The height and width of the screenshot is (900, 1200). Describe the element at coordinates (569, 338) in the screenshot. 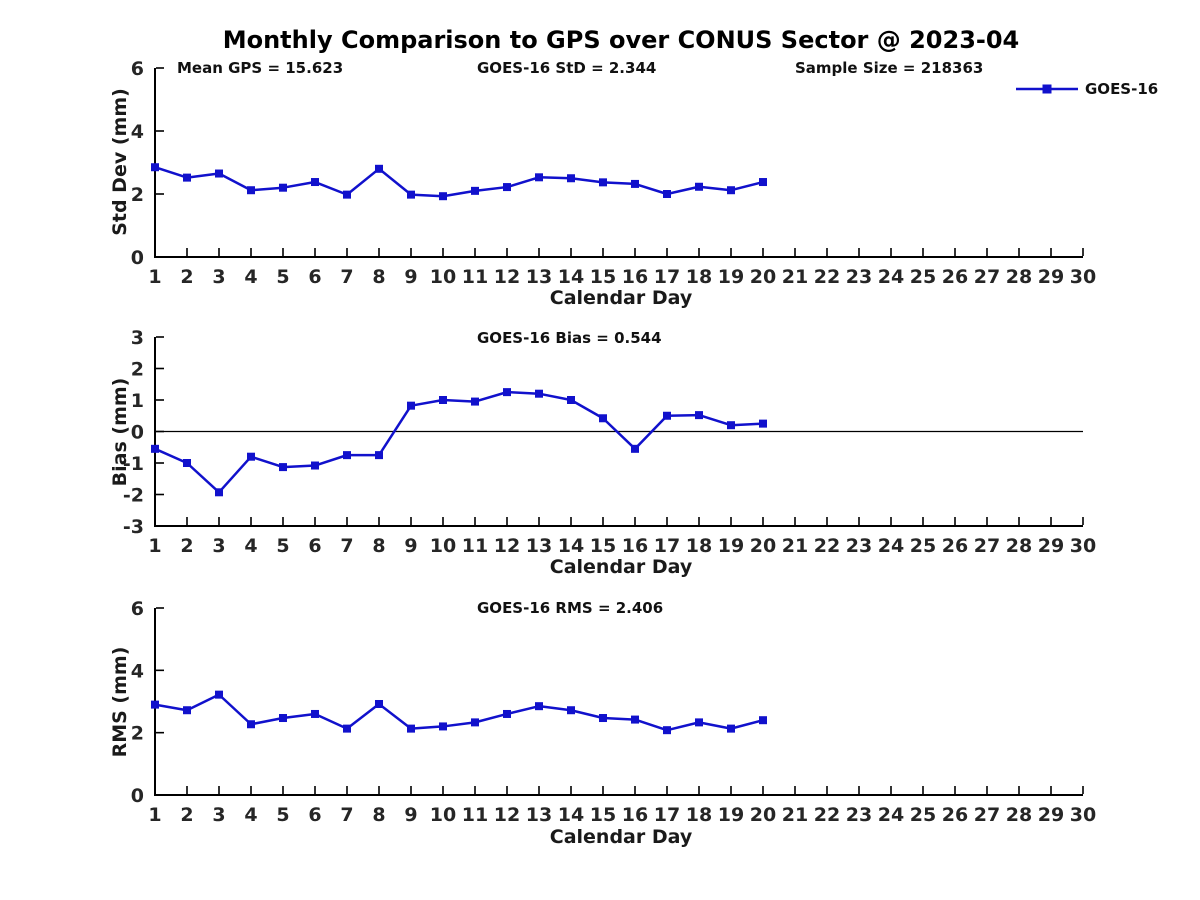

I see `stat-goes16-bias: GOES-16 Bias = 0.544` at that location.